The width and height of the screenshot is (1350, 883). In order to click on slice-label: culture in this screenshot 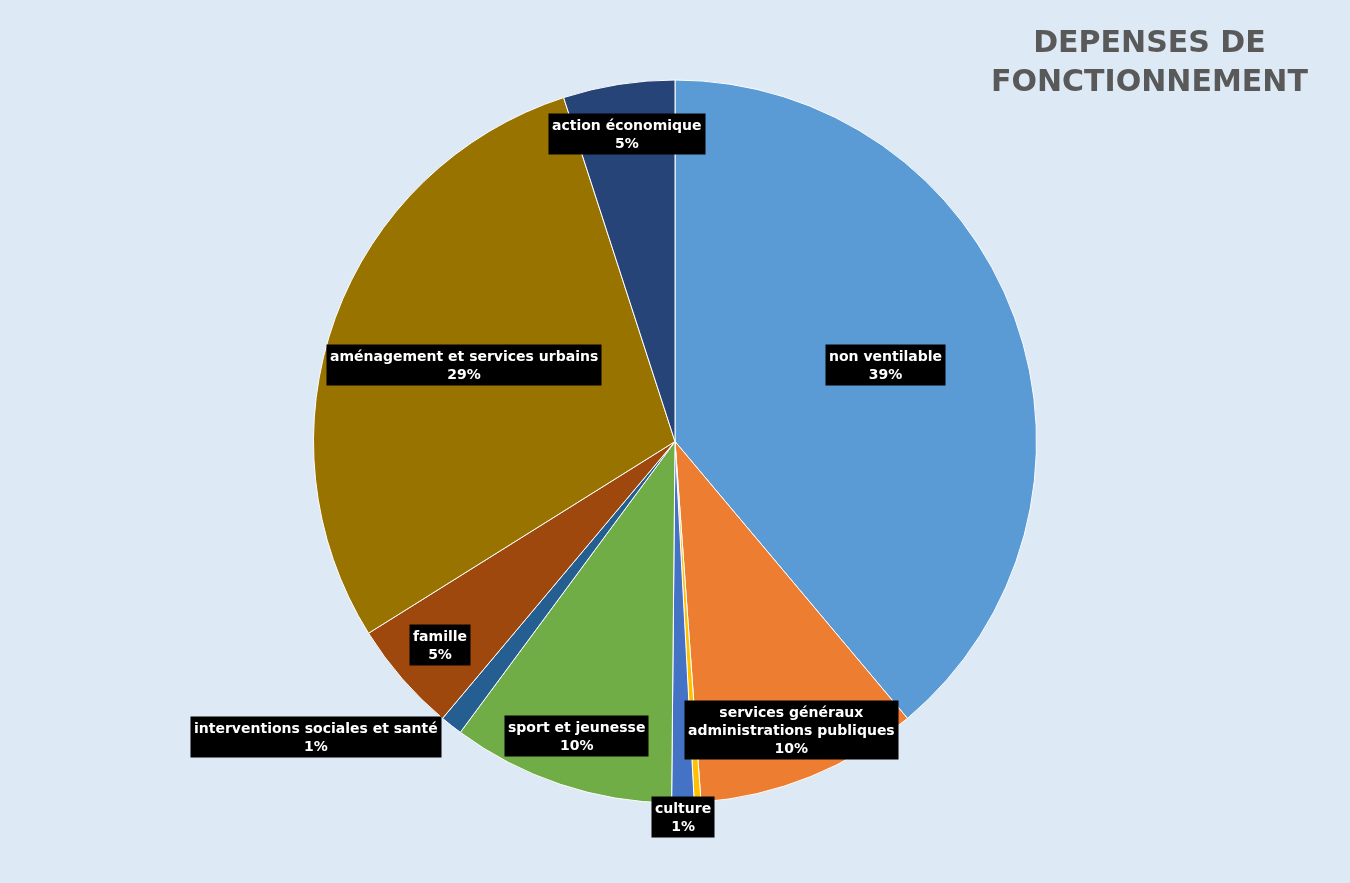, I will do `click(683, 808)`.